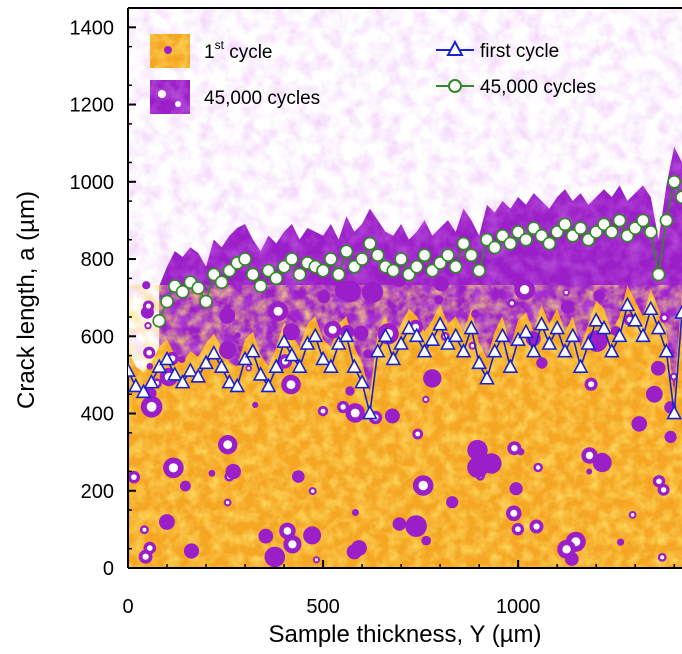 The width and height of the screenshot is (682, 654). What do you see at coordinates (455, 86) in the screenshot?
I see `legend-marker-45000-cycles` at bounding box center [455, 86].